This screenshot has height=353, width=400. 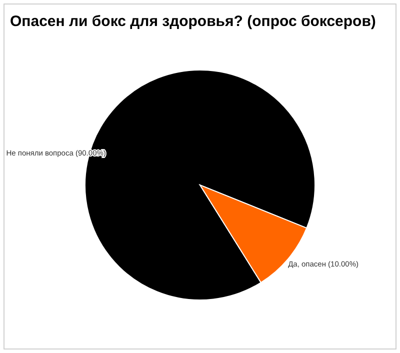 What do you see at coordinates (193, 21) in the screenshot?
I see `chart-title: Опасен ли бокс для здоровья? (опрос боксеров)` at bounding box center [193, 21].